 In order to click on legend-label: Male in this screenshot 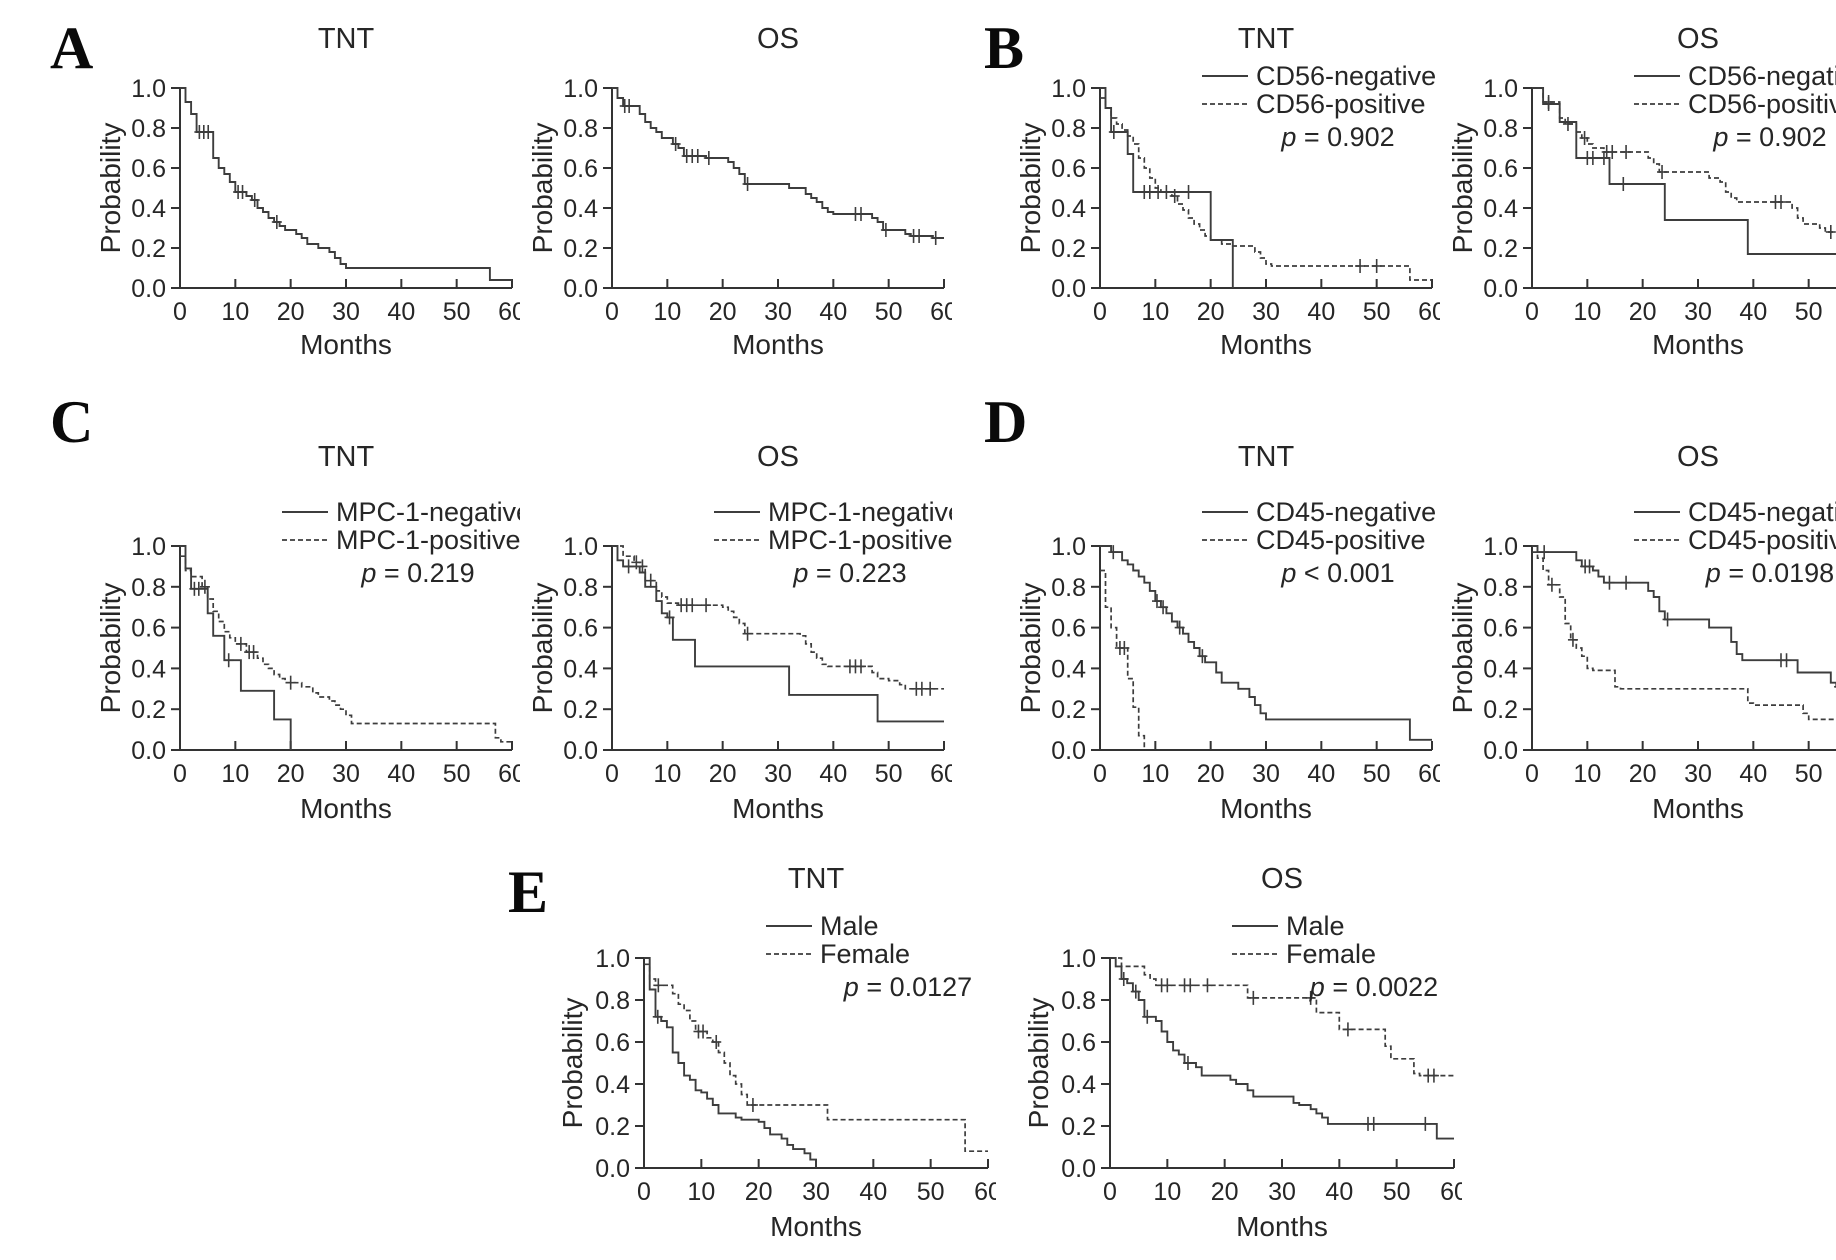, I will do `click(1315, 926)`.